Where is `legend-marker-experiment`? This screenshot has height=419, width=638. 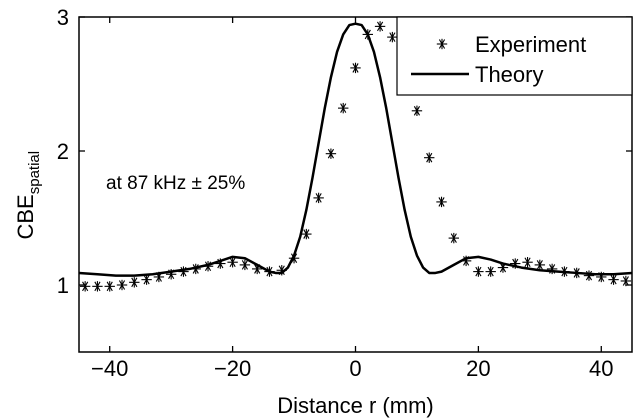
legend-marker-experiment is located at coordinates (442, 44).